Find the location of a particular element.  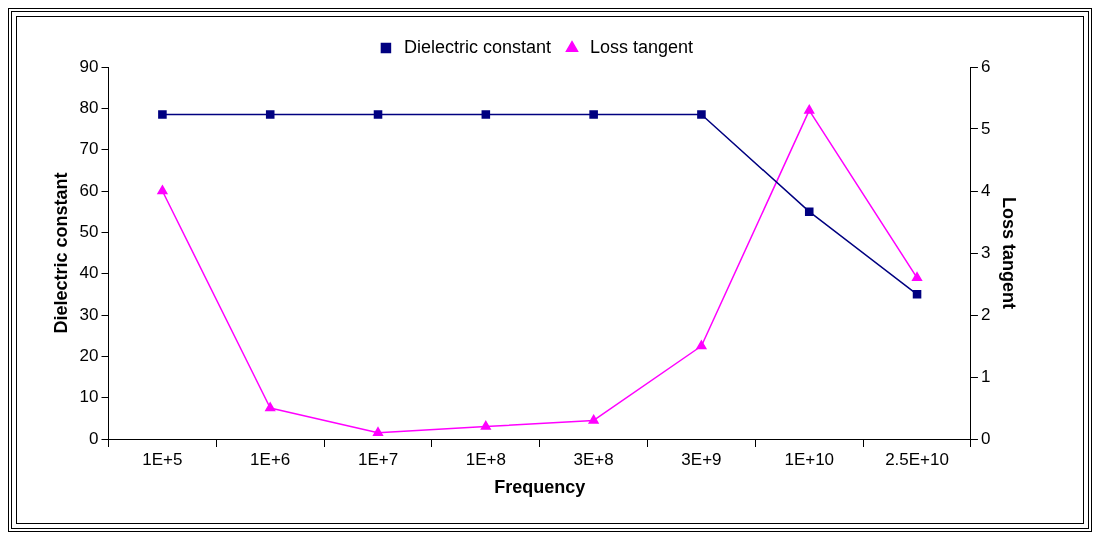

y-tick-label: 0 is located at coordinates (94, 438).